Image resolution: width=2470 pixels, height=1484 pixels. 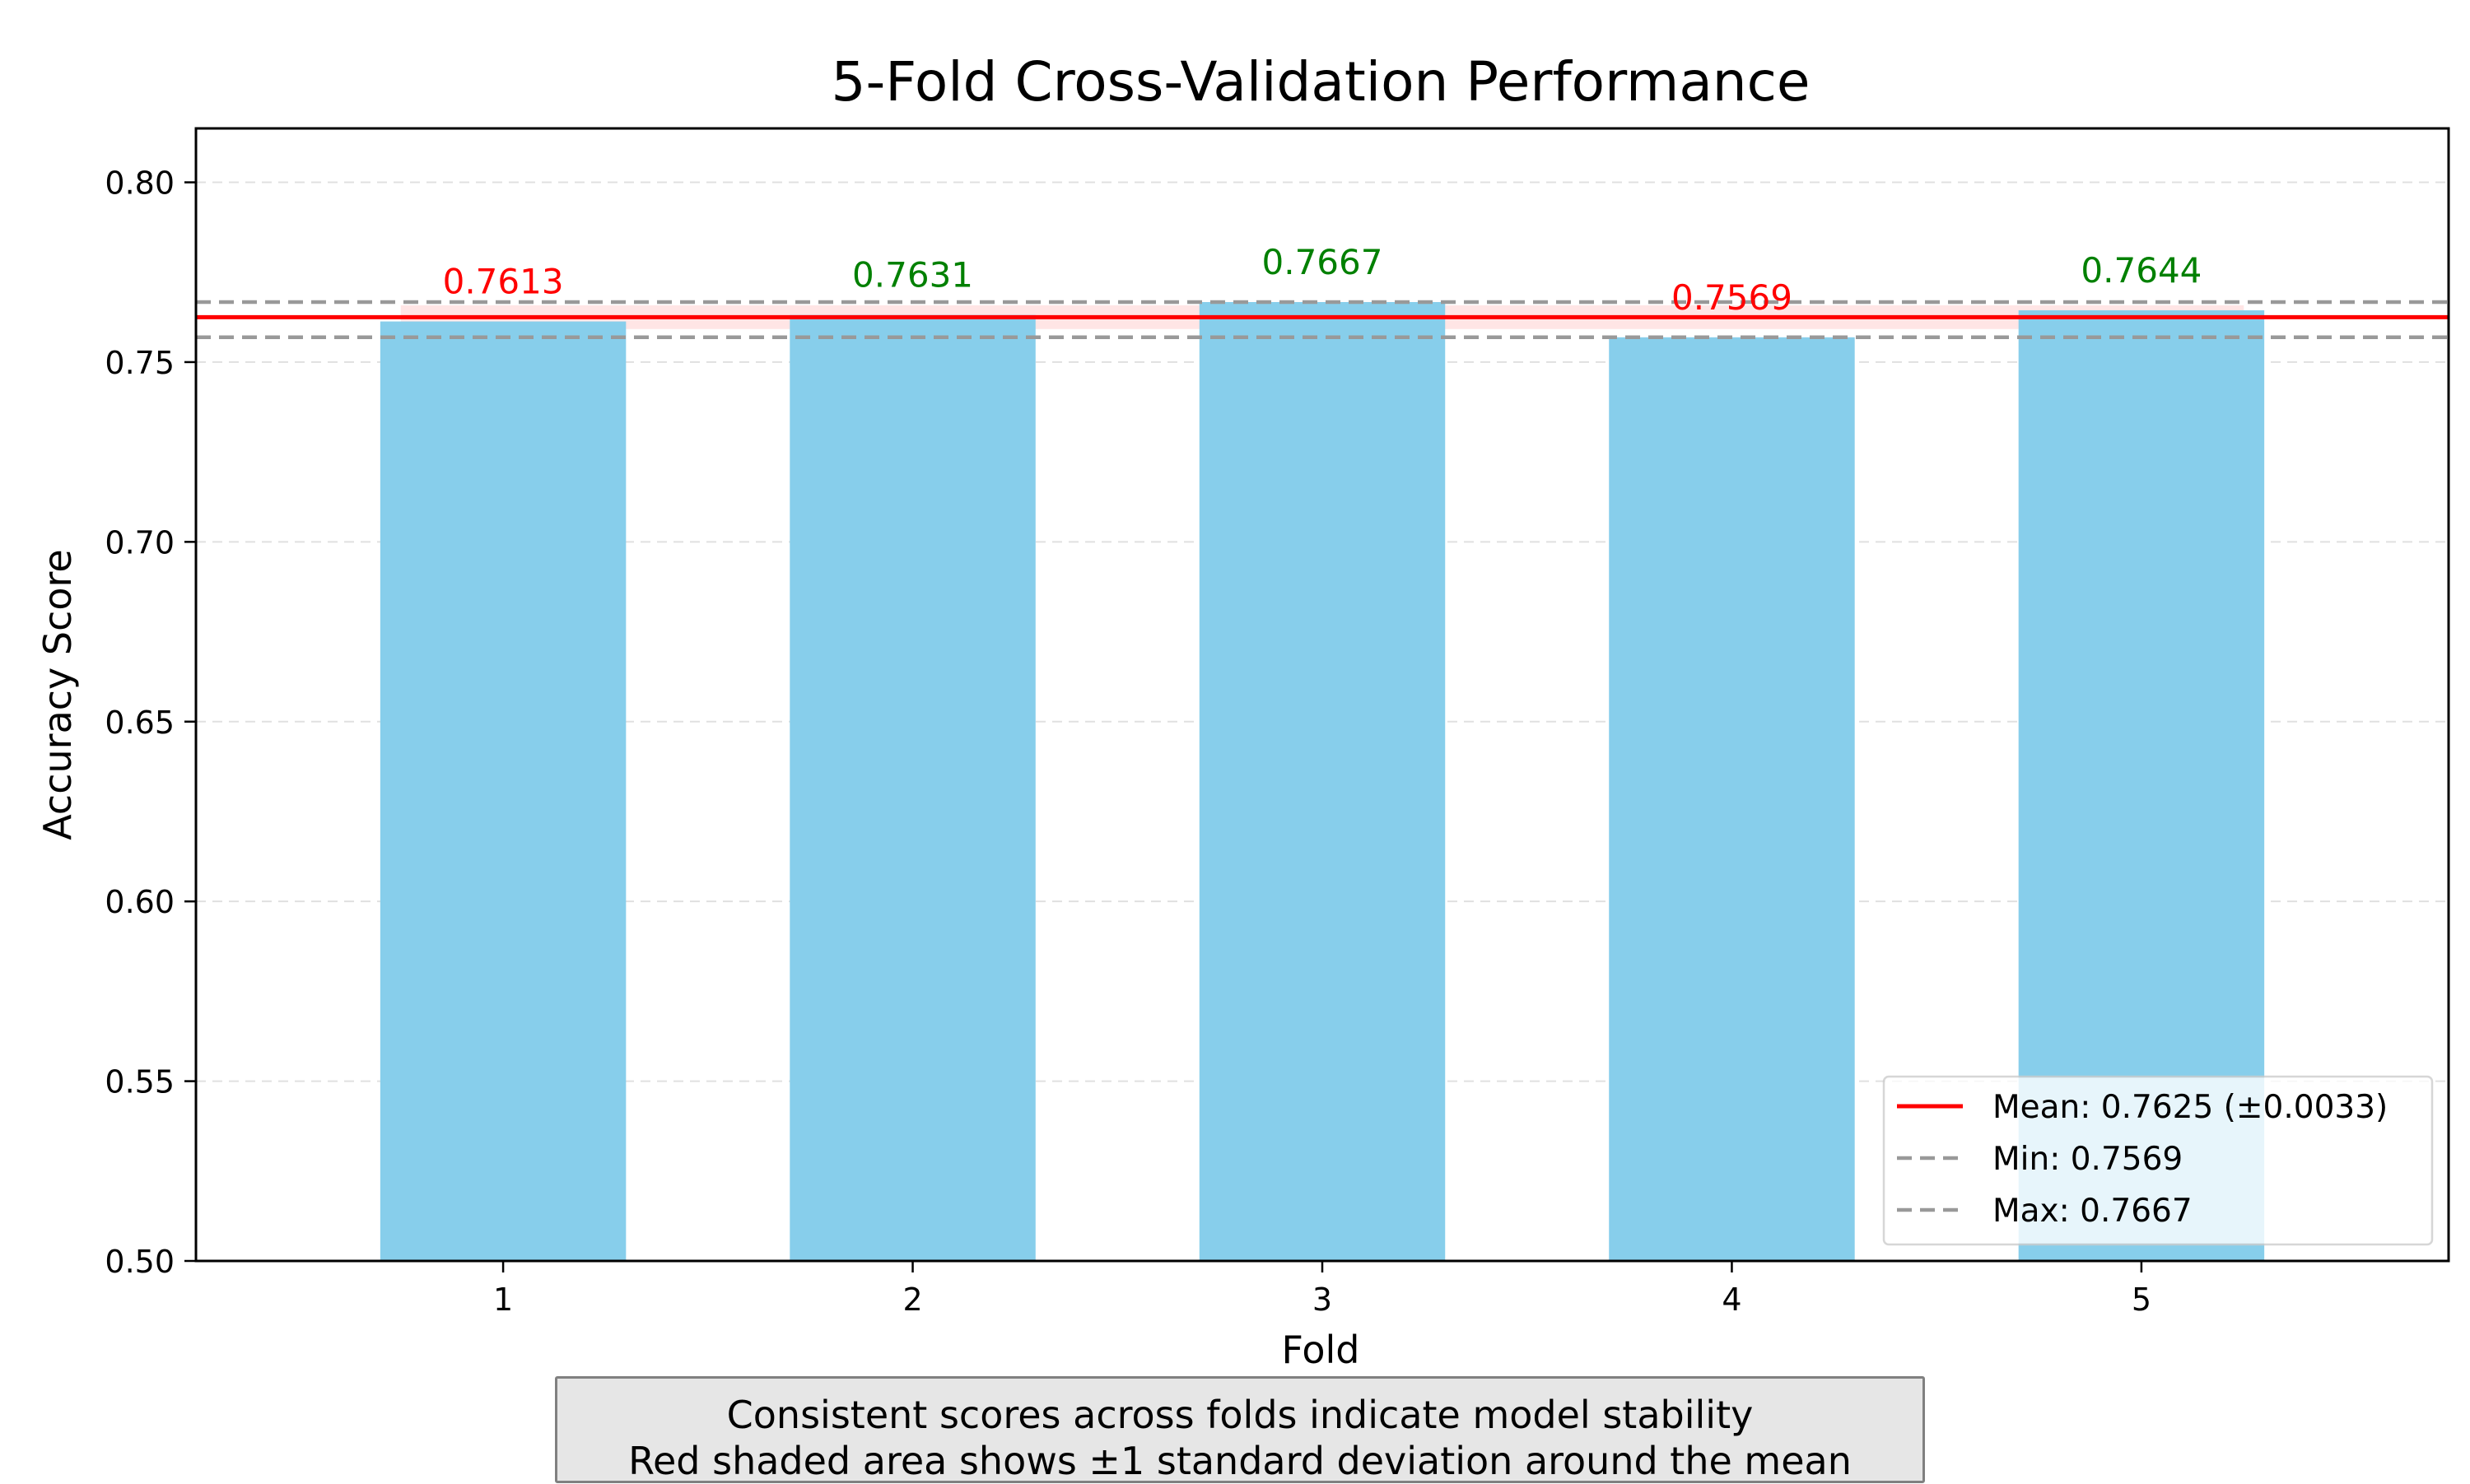 What do you see at coordinates (1731, 1300) in the screenshot?
I see `x-tick-label: 4` at bounding box center [1731, 1300].